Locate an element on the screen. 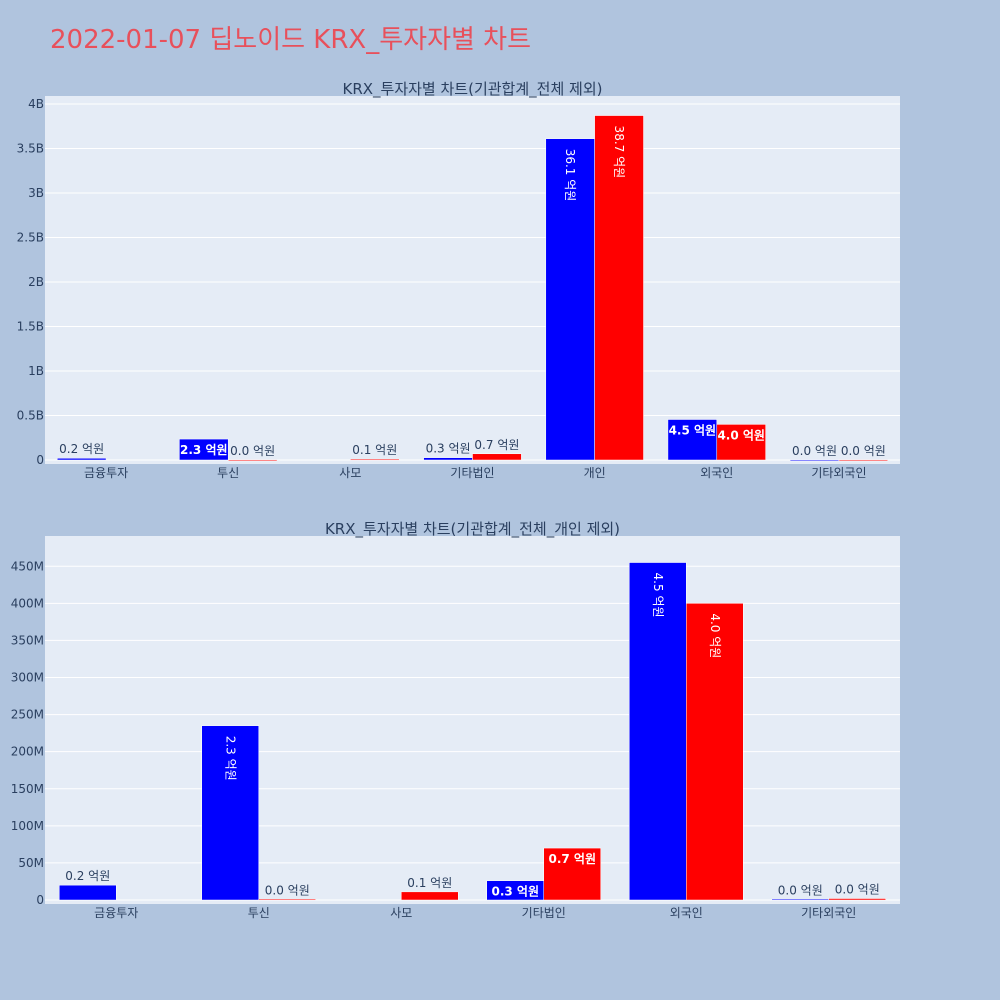 This screenshot has width=1000, height=1000. y-tick-label: 250M is located at coordinates (27, 715).